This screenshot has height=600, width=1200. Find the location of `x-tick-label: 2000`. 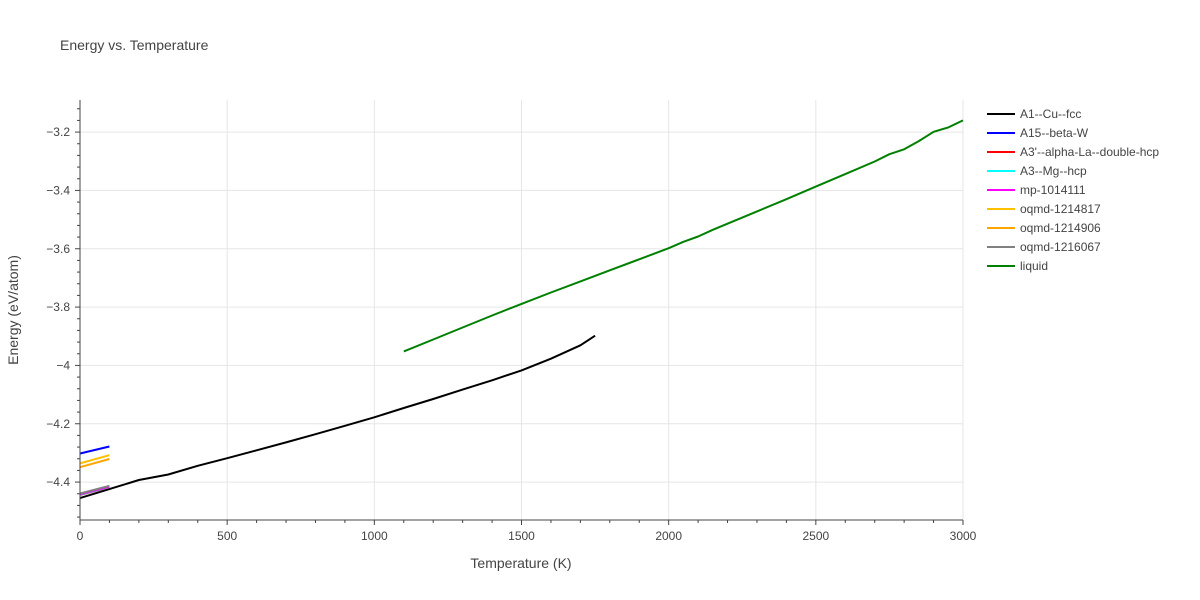

x-tick-label: 2000 is located at coordinates (668, 536).